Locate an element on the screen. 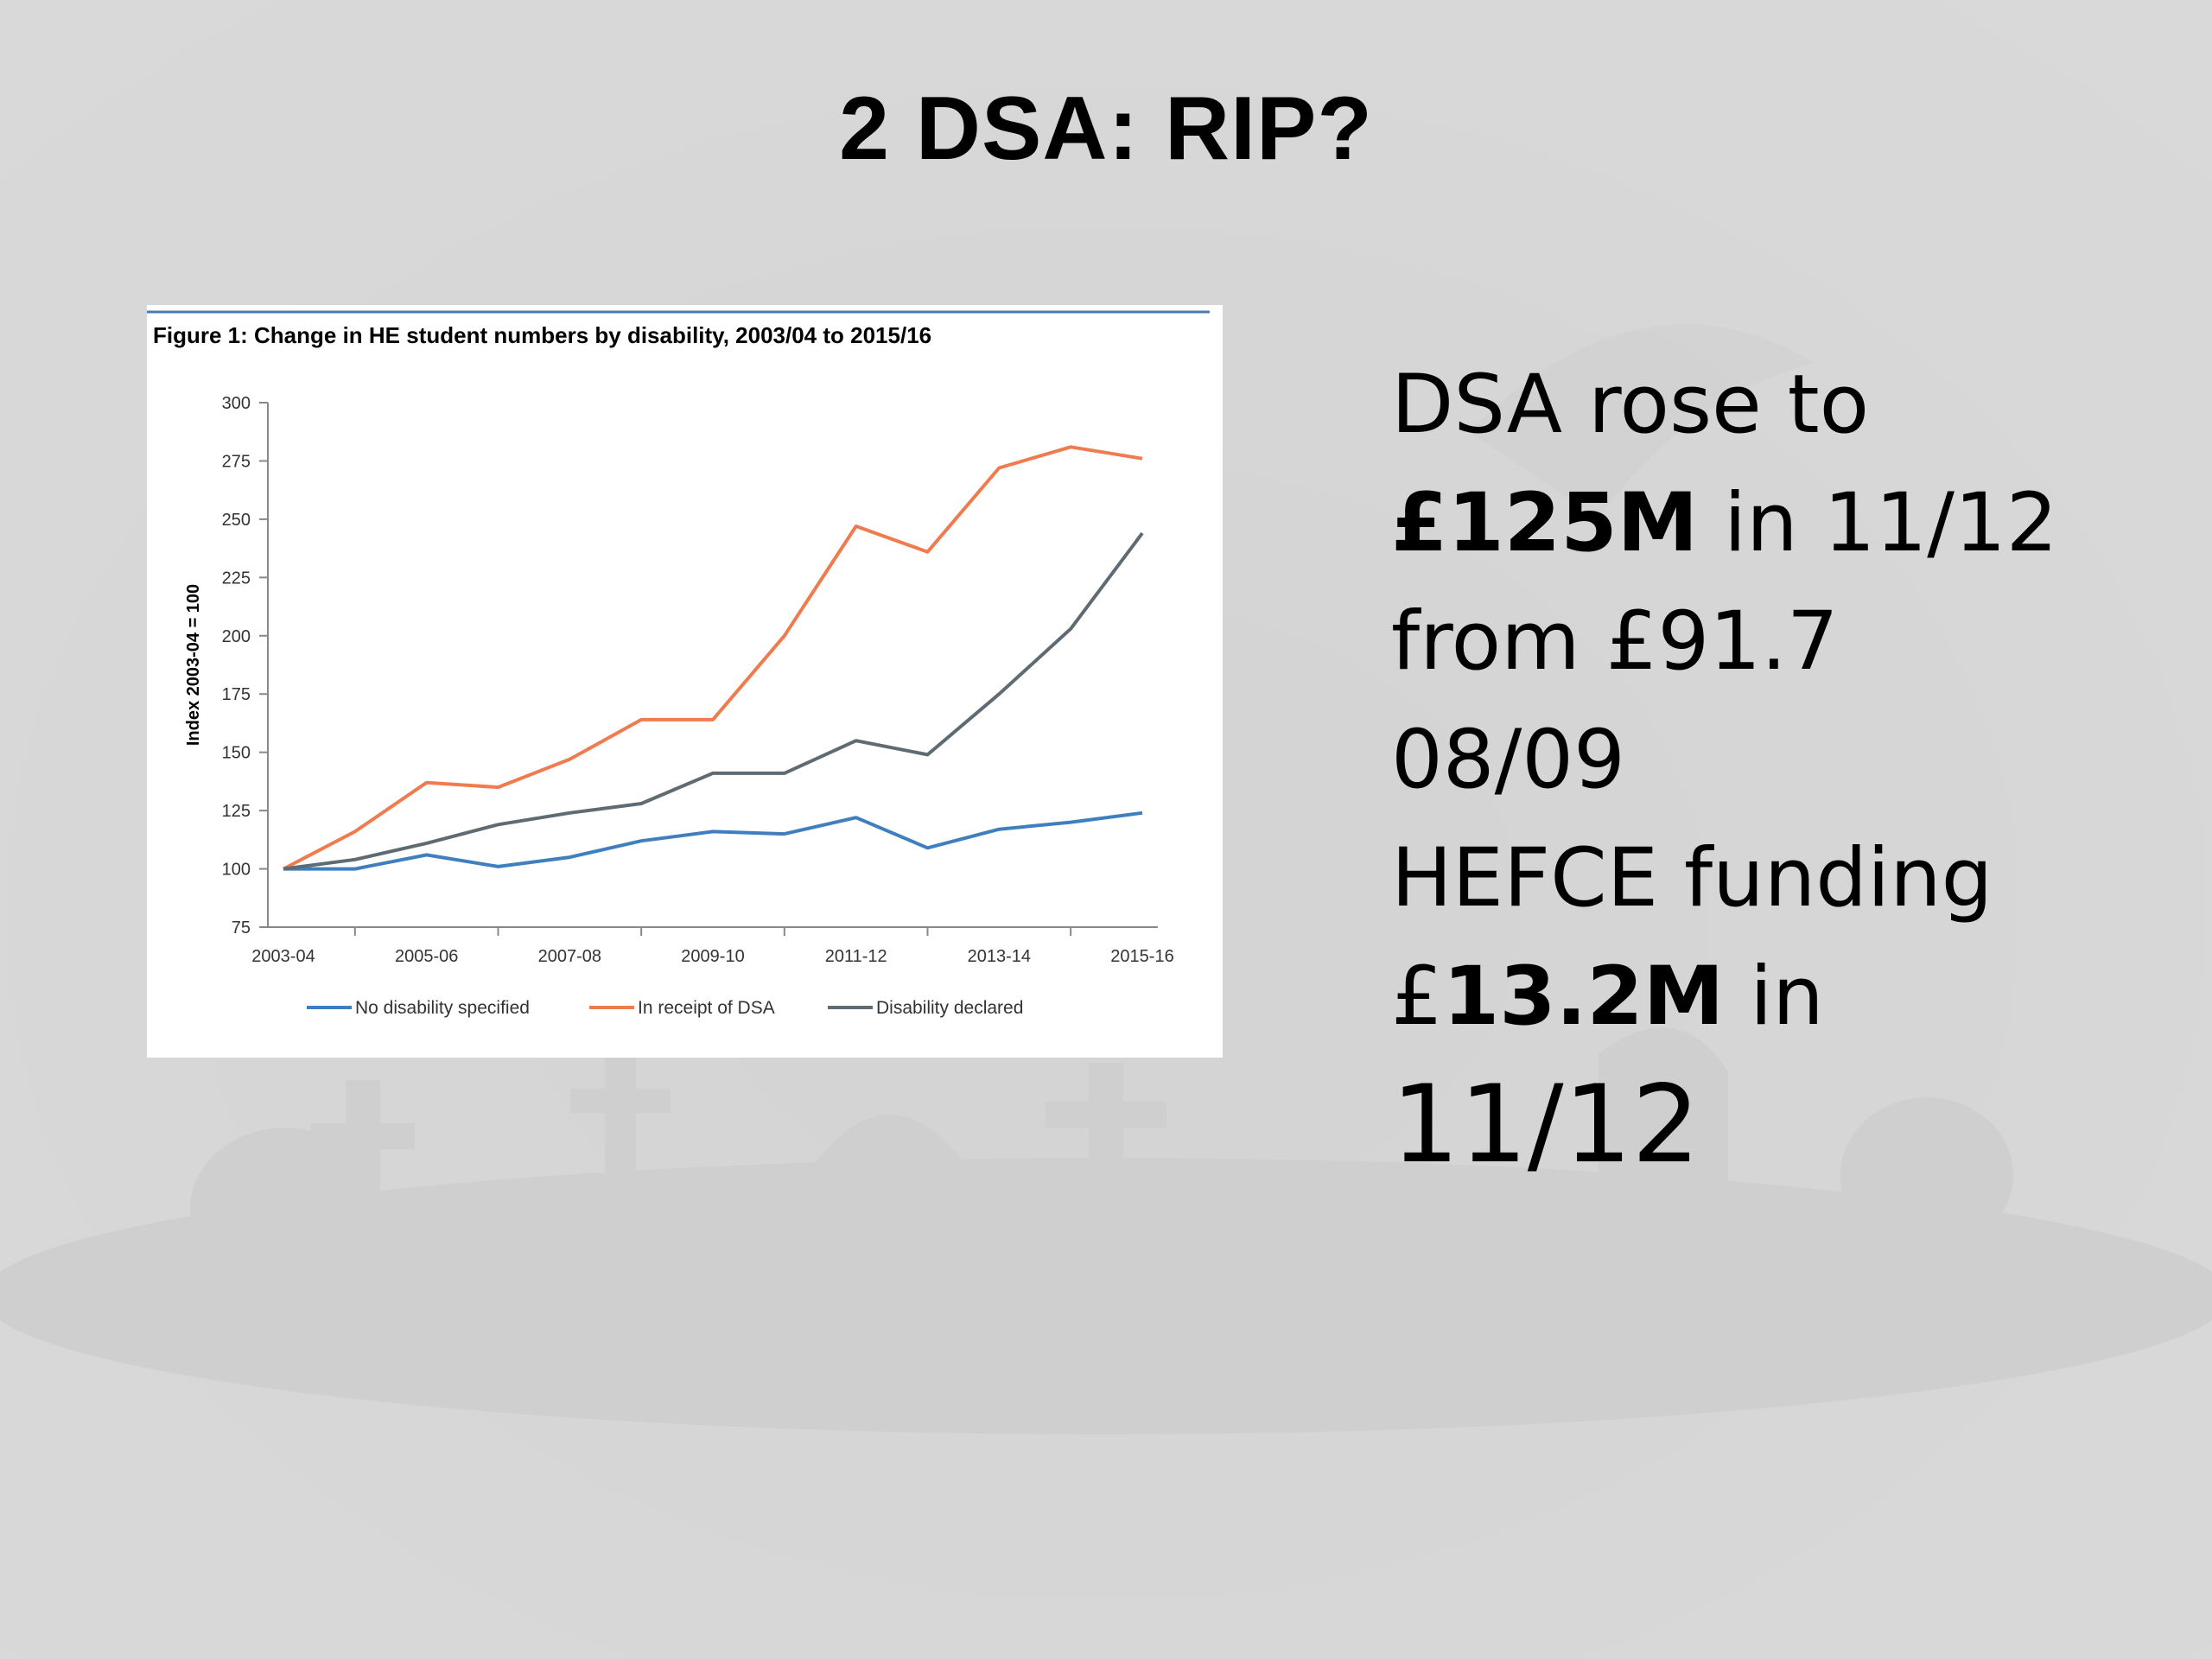 The height and width of the screenshot is (1659, 2212). side-text-line-4: 08/09 is located at coordinates (1780, 760).